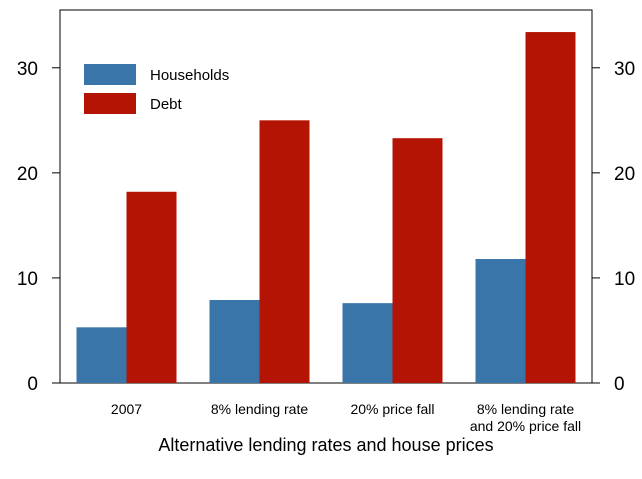 Image resolution: width=642 pixels, height=479 pixels. Describe the element at coordinates (392, 409) in the screenshot. I see `category-label: 20% price fall` at that location.